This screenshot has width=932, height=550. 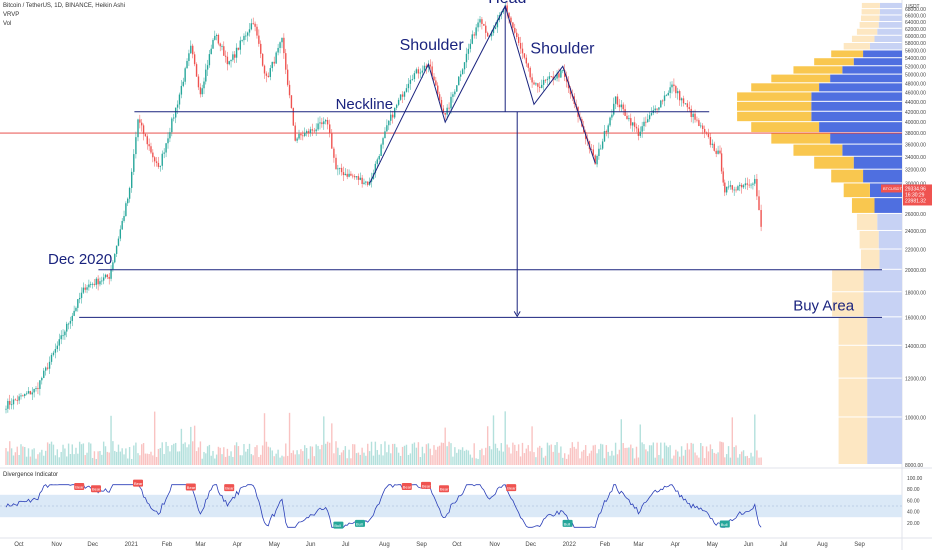 I want to click on head-and-shoulders-outline, so click(x=482, y=94).